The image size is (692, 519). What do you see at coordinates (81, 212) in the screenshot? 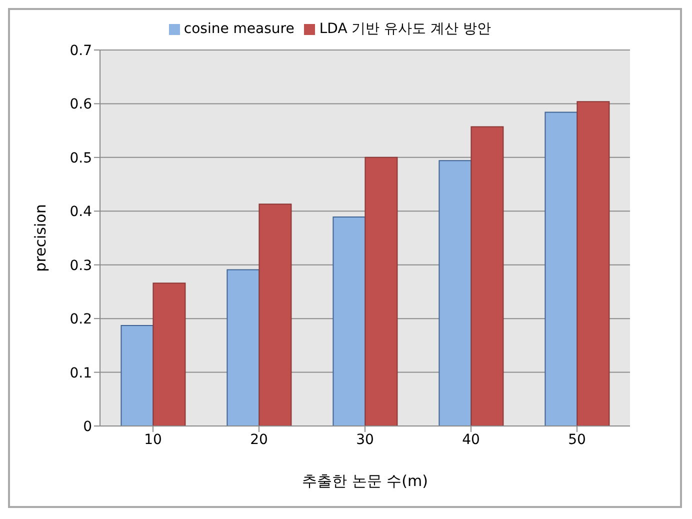
I see `y-tick-label: 0.4` at bounding box center [81, 212].